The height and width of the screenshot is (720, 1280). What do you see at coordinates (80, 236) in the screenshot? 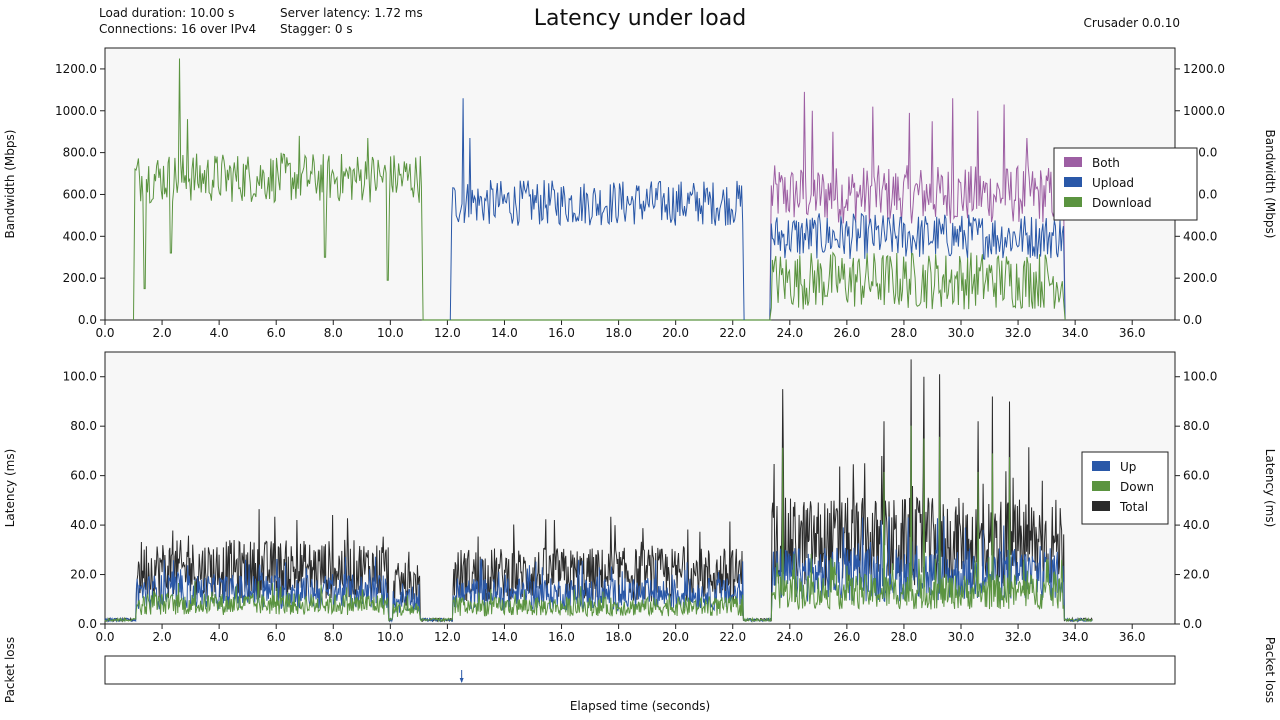
I see `bandwidth-y-tick-label-left: 400.0` at bounding box center [80, 236].